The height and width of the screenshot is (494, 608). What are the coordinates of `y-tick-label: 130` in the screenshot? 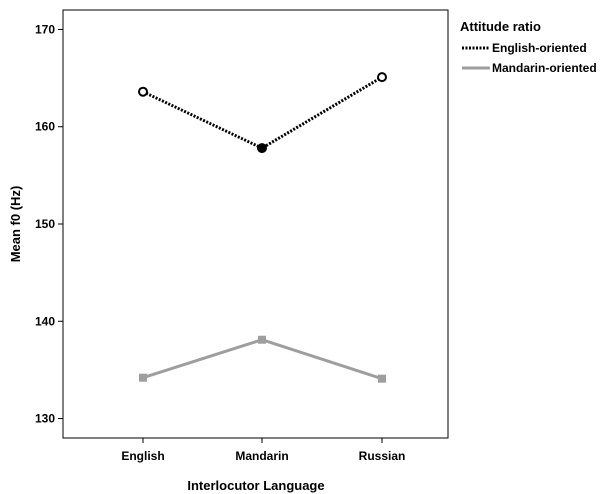 It's located at (45, 419).